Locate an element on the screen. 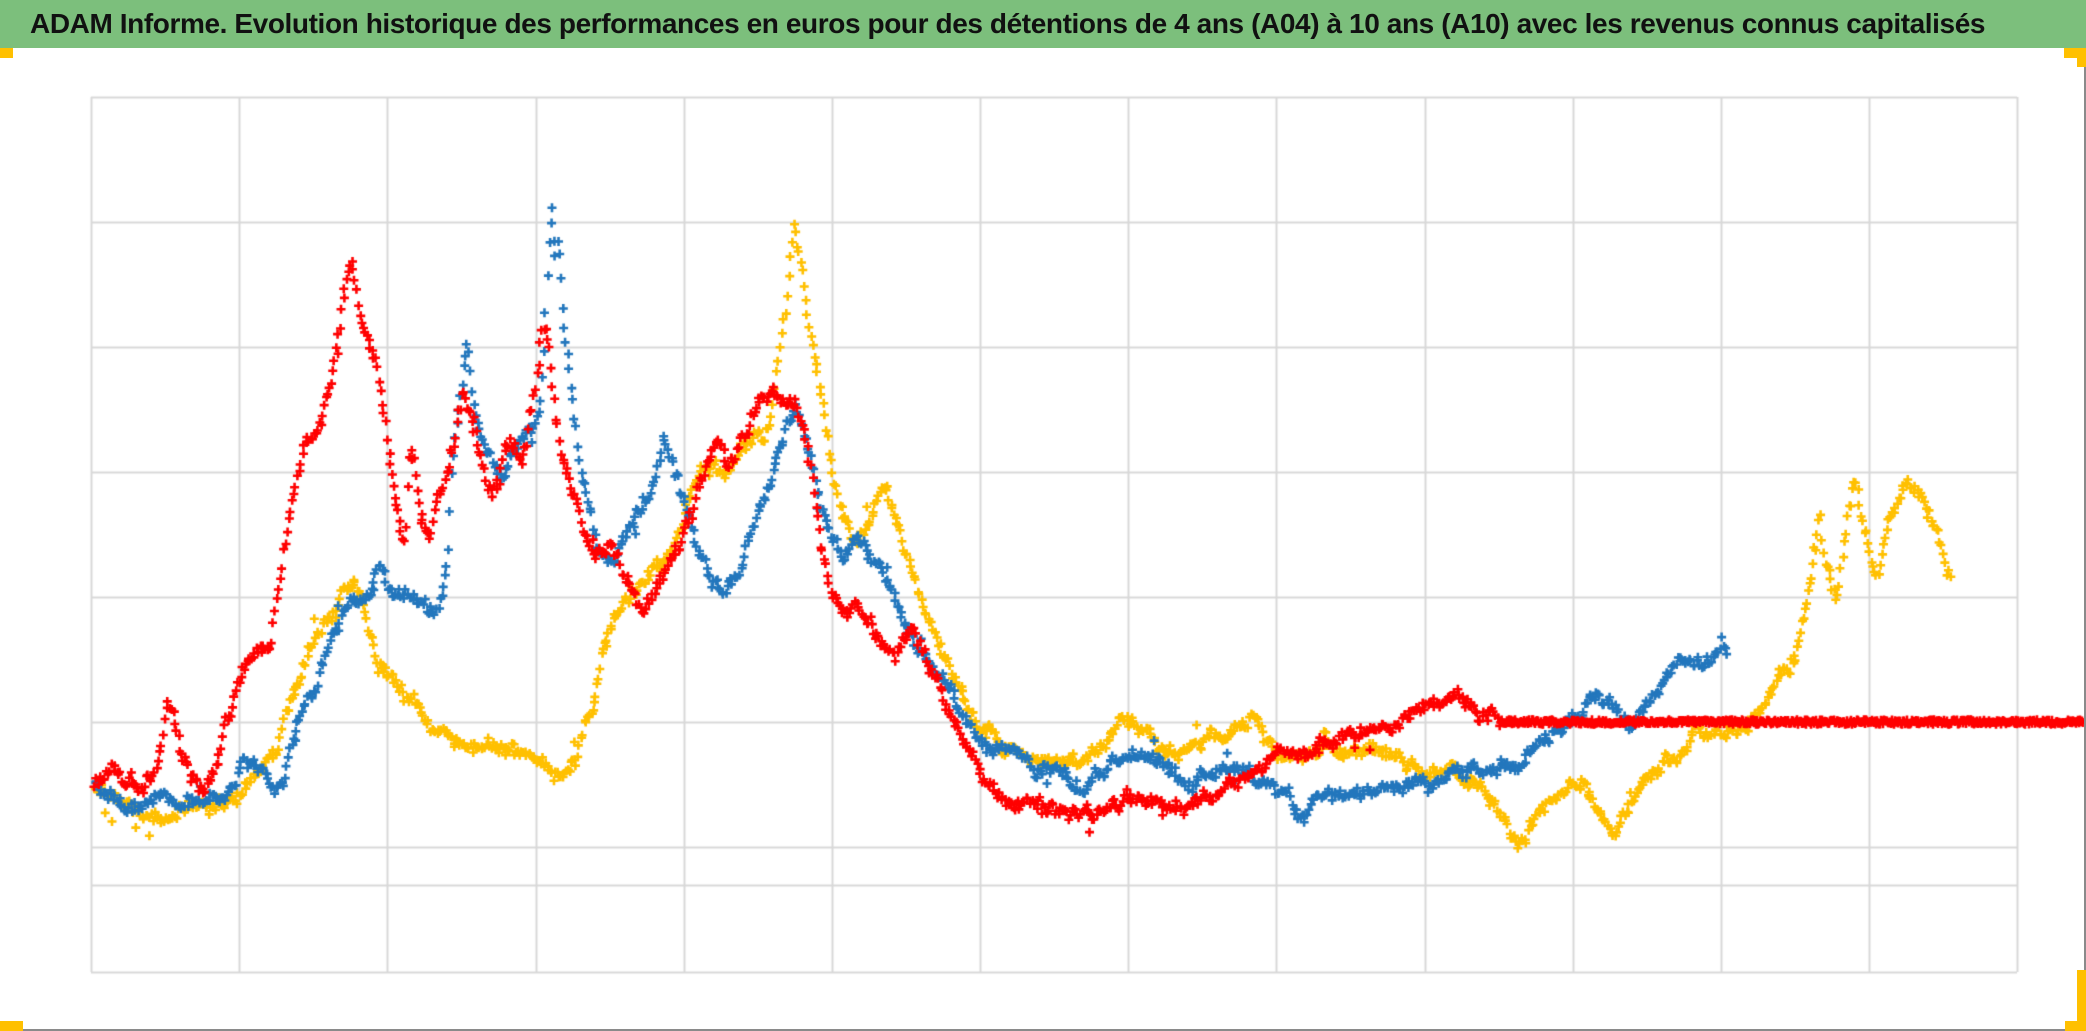 This screenshot has width=2086, height=1031. slide-right-edge is located at coordinates (2085, 539).